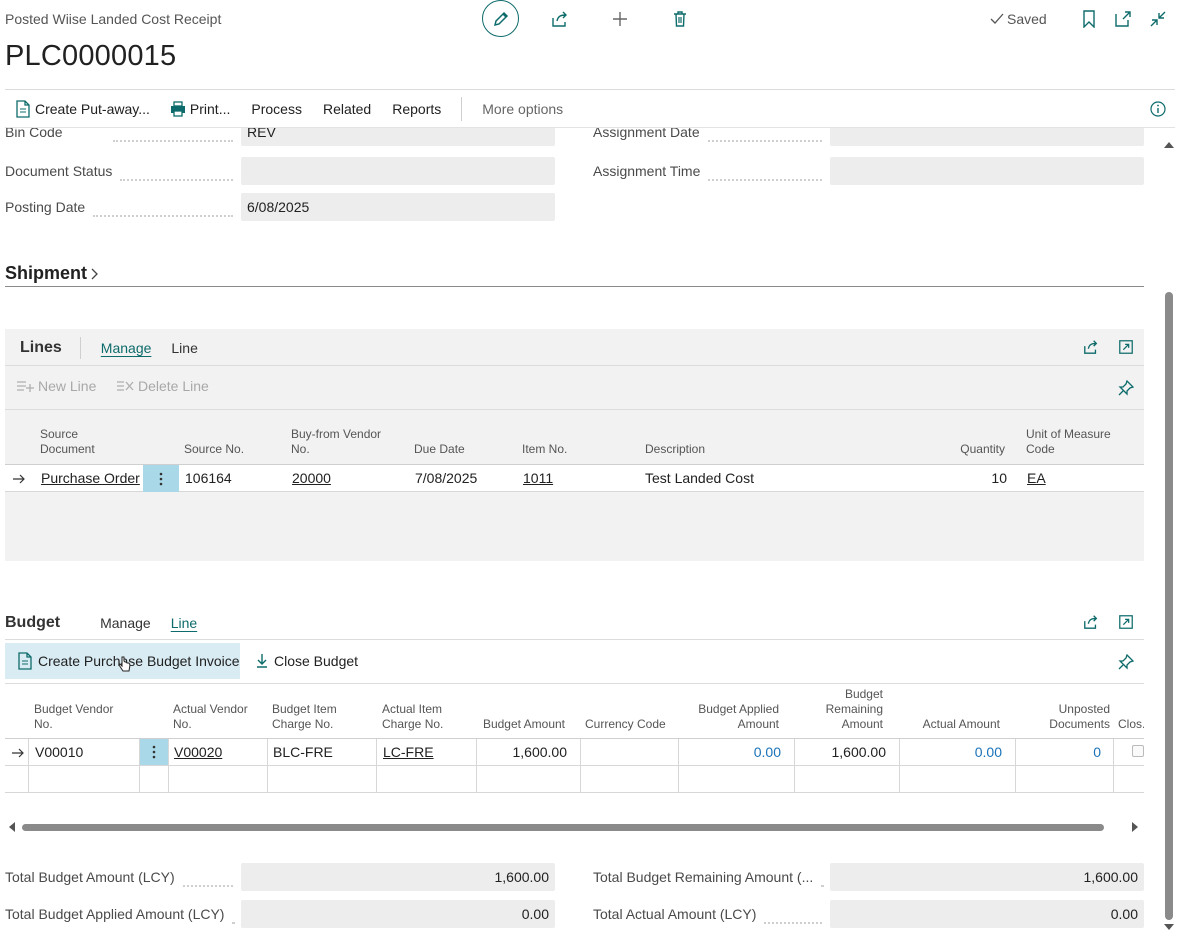  Describe the element at coordinates (982, 449) in the screenshot. I see `col-quantity: Quantity` at that location.